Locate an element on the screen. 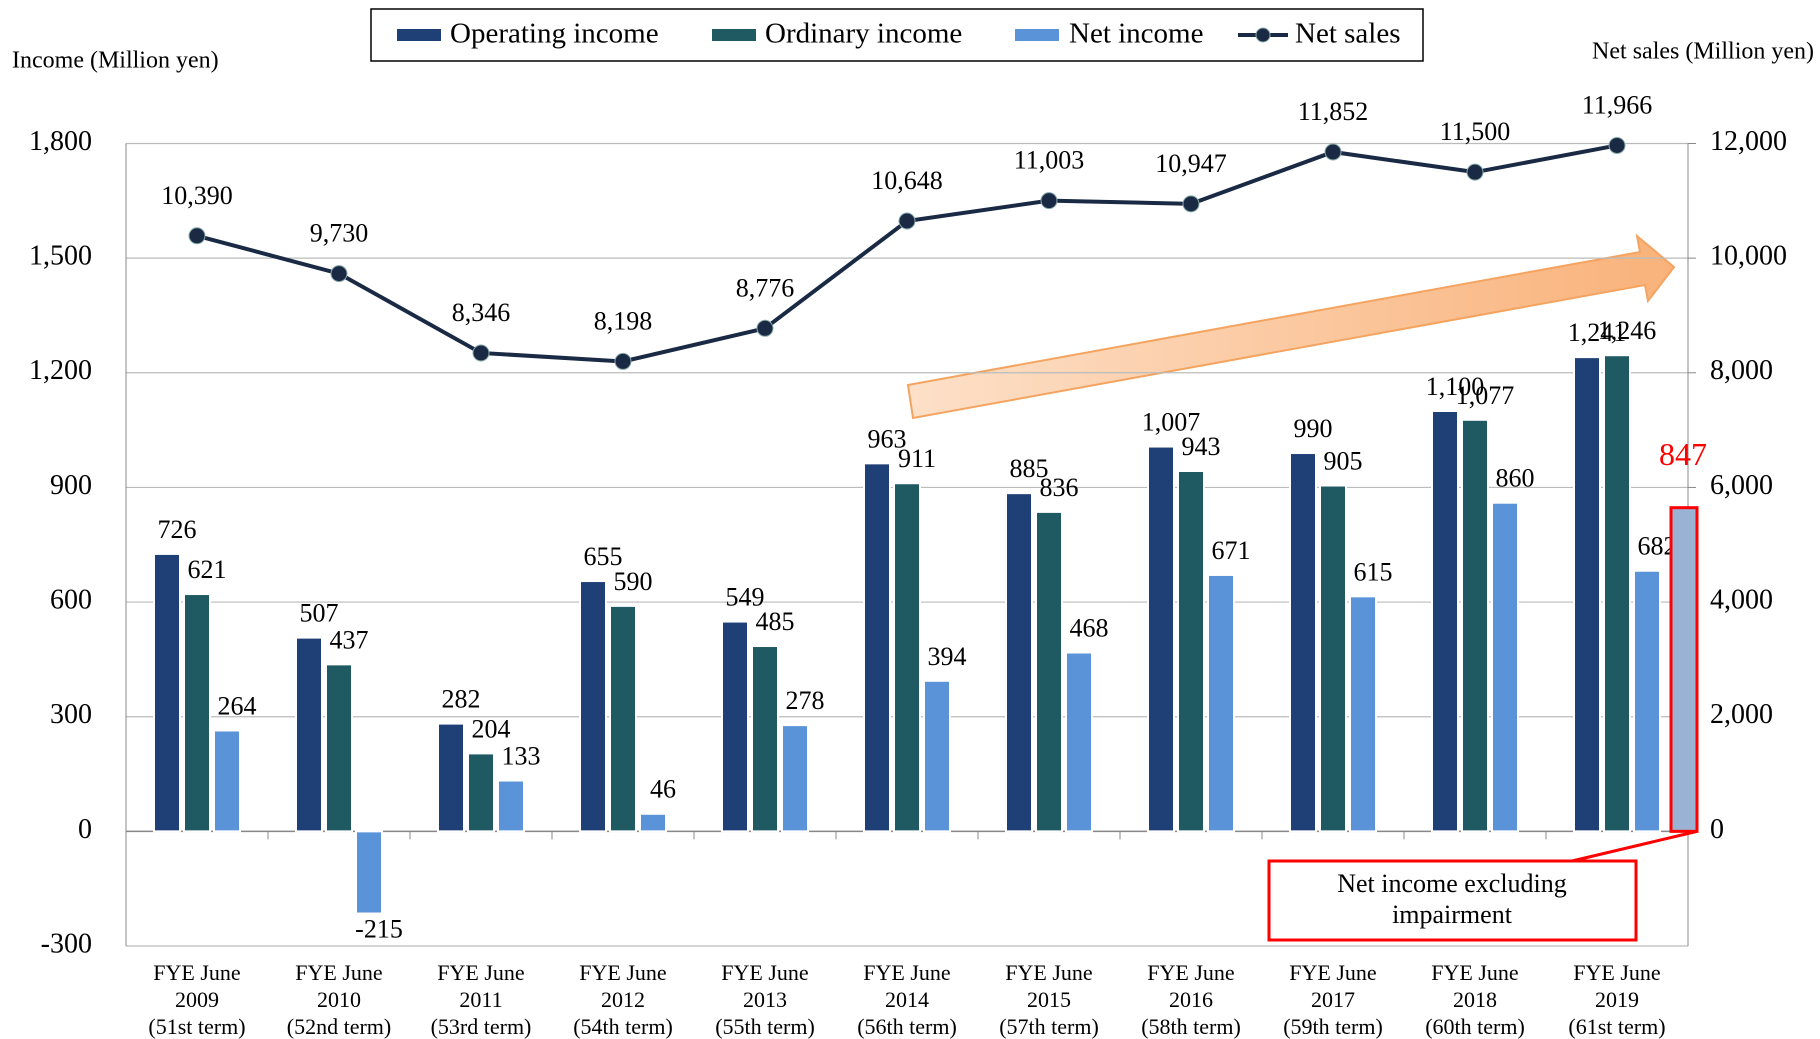 The height and width of the screenshot is (1039, 1820). legend-label: Net income is located at coordinates (1136, 34).